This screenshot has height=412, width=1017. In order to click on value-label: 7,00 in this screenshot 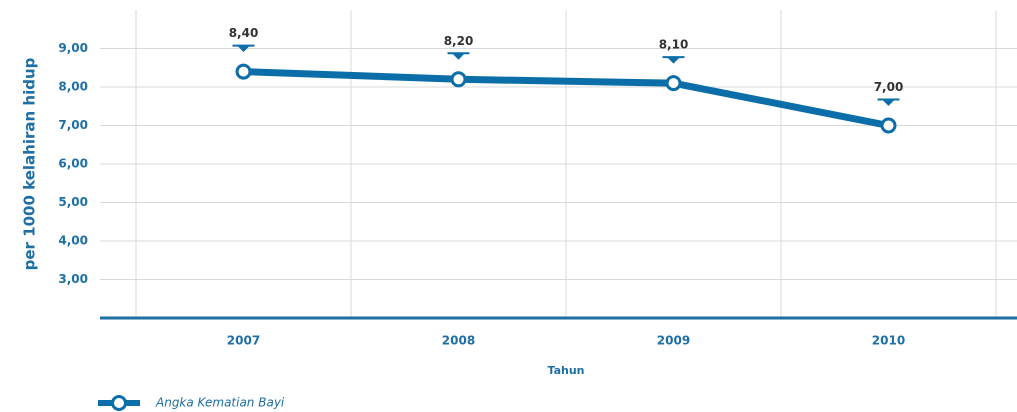, I will do `click(889, 87)`.